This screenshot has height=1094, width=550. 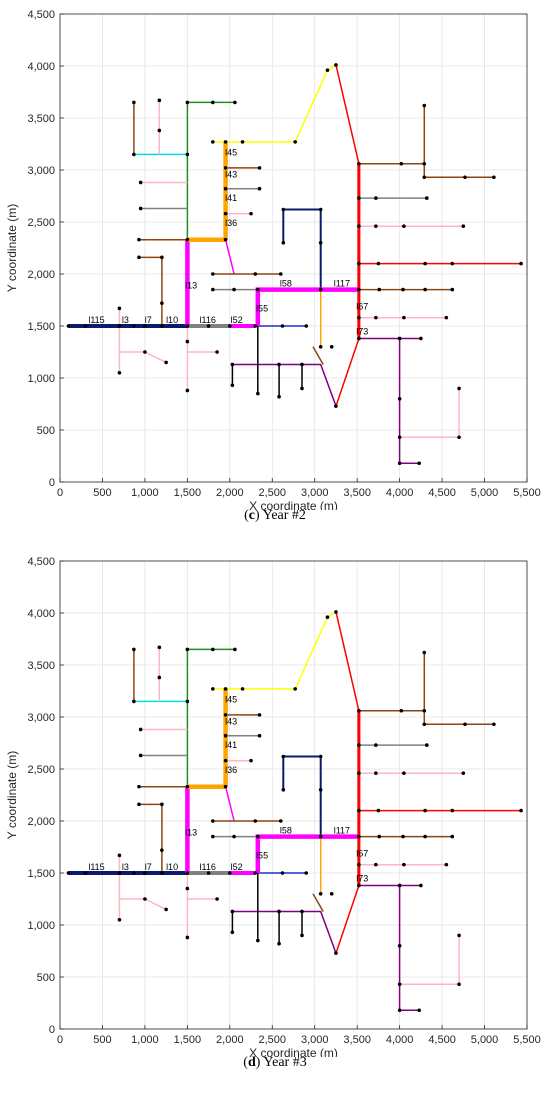 What do you see at coordinates (41, 666) in the screenshot?
I see `y-tick-label: 3,500` at bounding box center [41, 666].